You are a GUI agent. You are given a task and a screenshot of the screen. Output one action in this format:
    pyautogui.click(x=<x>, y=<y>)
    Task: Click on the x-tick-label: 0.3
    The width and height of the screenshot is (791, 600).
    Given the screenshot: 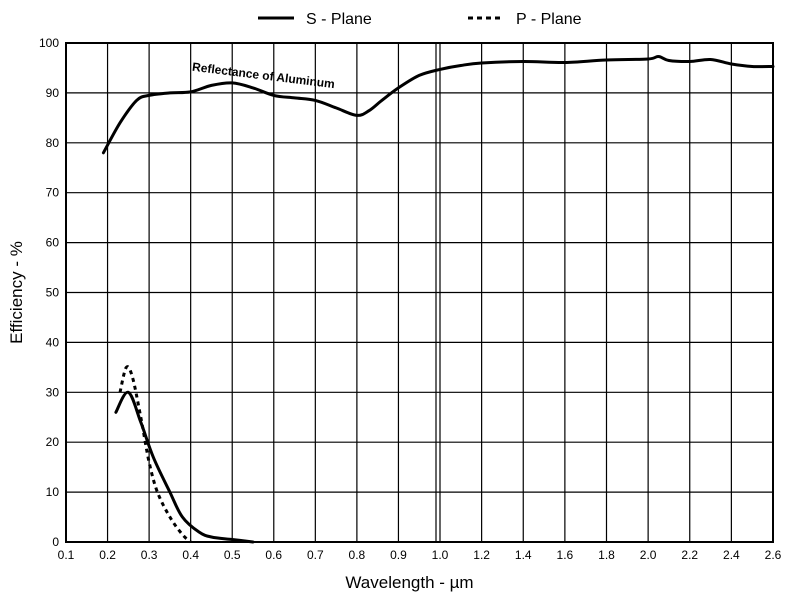 What is the action you would take?
    pyautogui.click(x=149, y=555)
    